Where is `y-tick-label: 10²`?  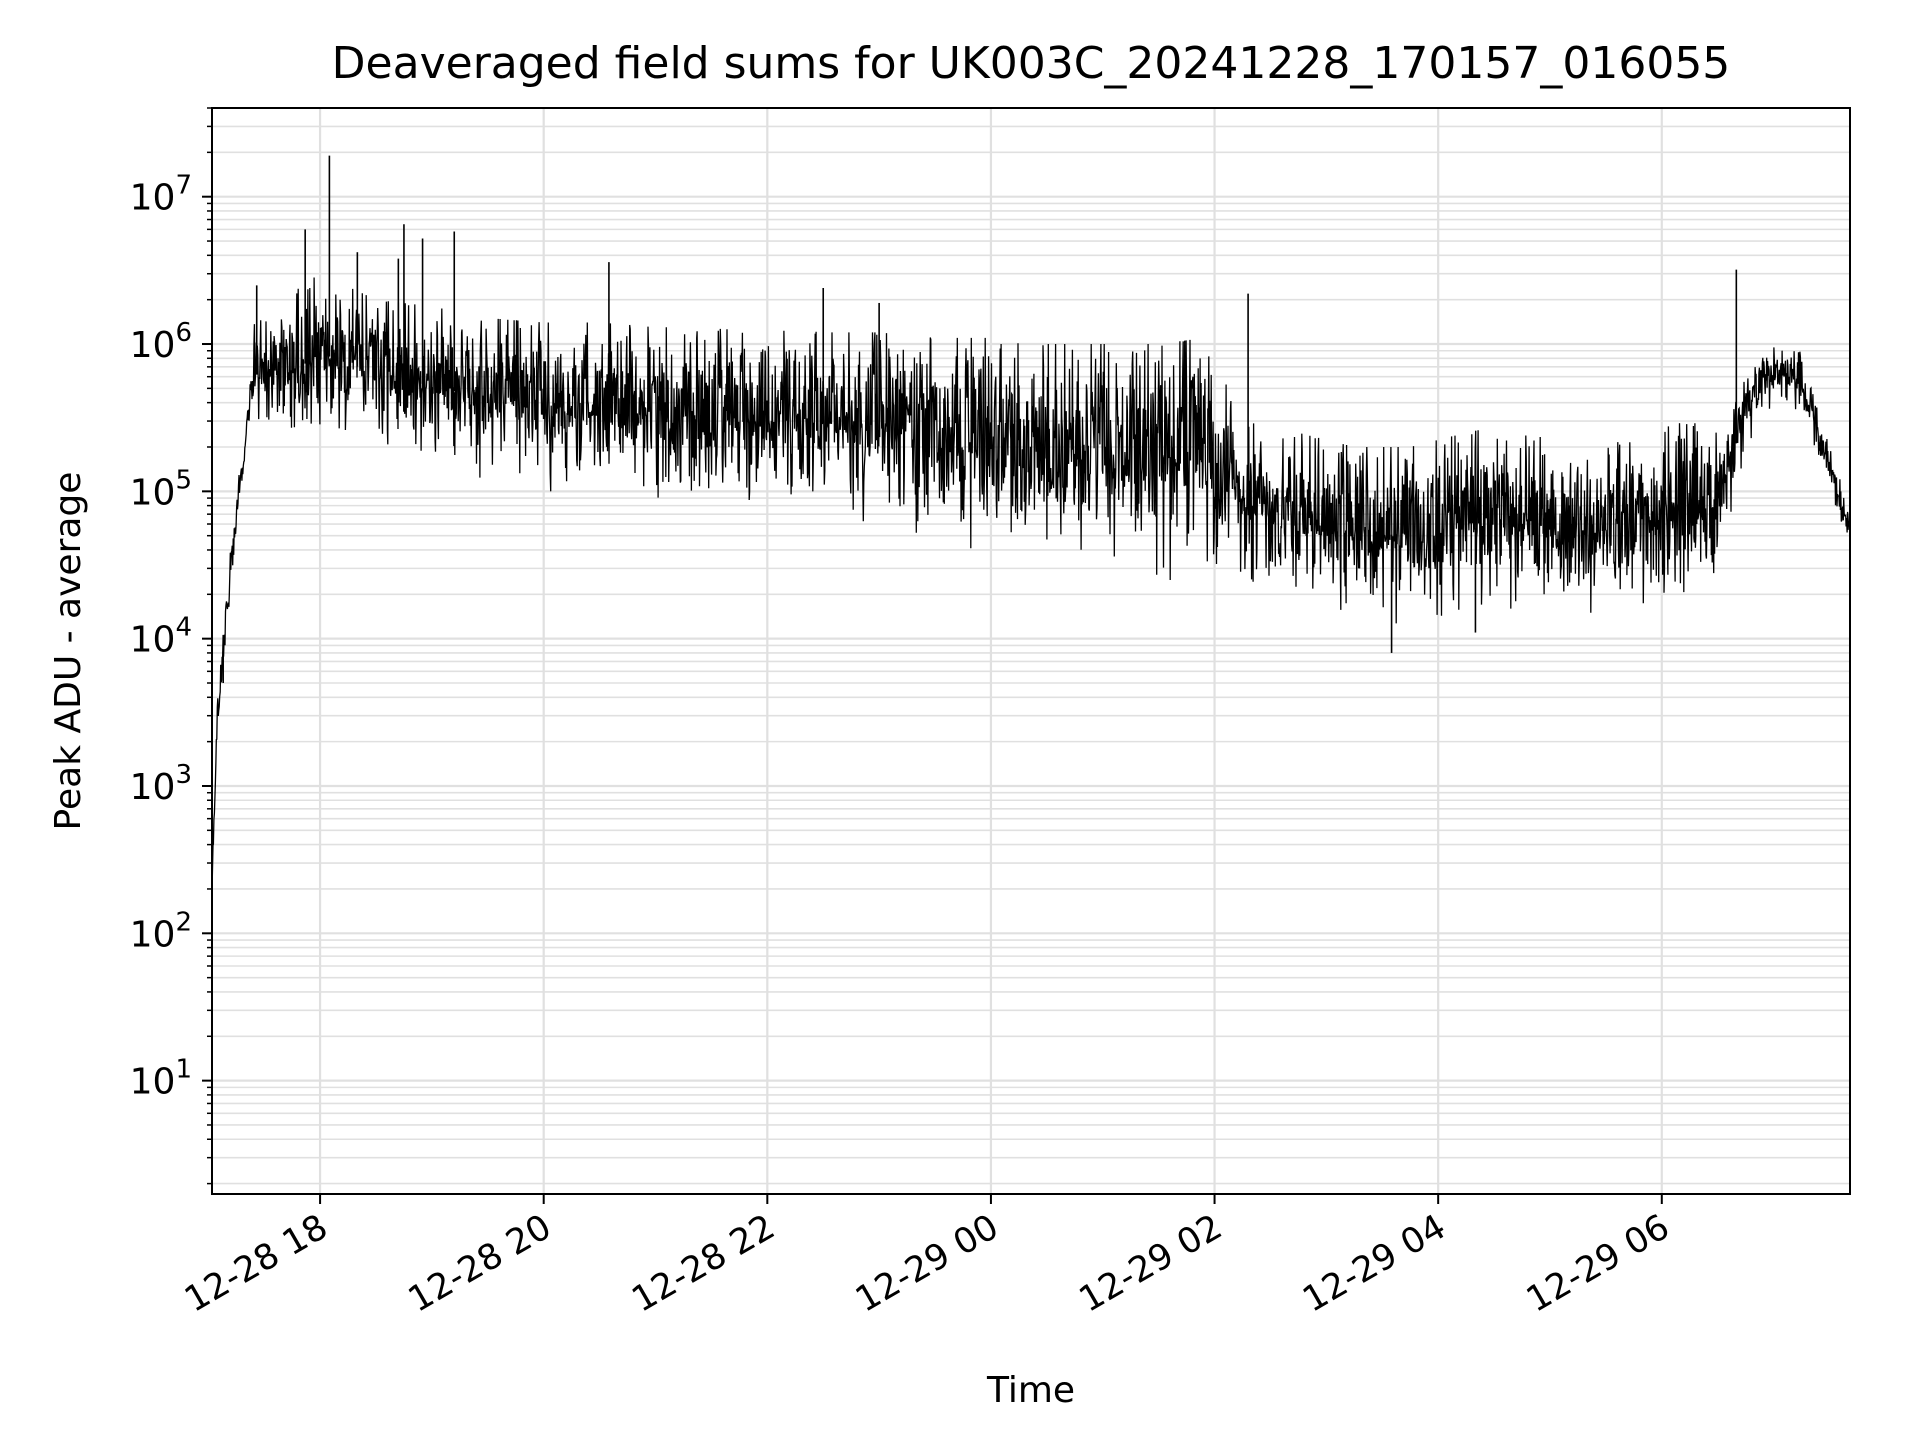
y-tick-label: 10² is located at coordinates (161, 931).